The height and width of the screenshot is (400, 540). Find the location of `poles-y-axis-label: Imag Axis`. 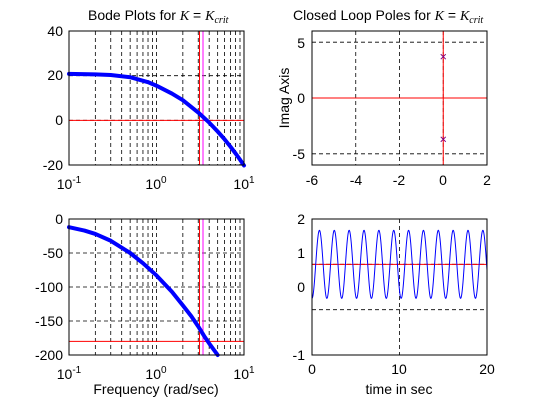

poles-y-axis-label: Imag Axis is located at coordinates (284, 98).